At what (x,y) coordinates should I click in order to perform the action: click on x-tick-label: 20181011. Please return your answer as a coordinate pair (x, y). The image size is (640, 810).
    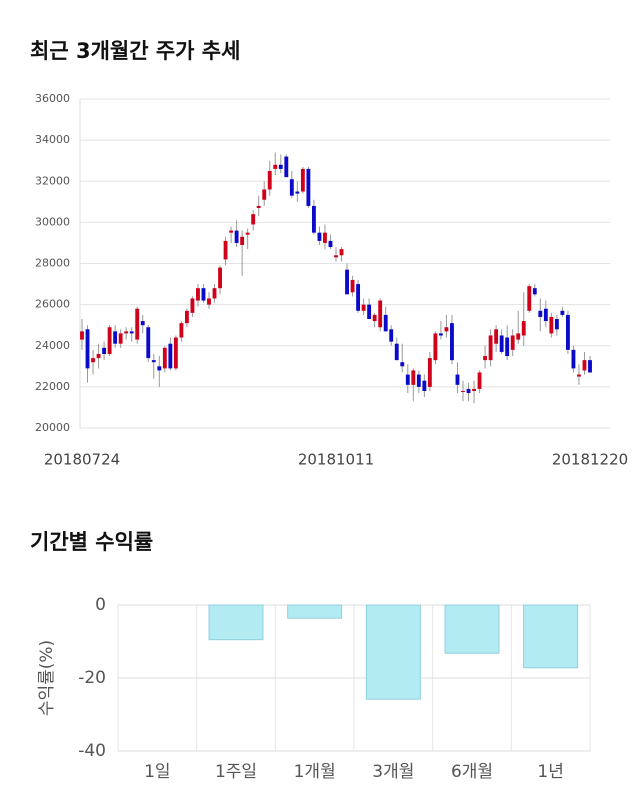
    Looking at the image, I should click on (336, 460).